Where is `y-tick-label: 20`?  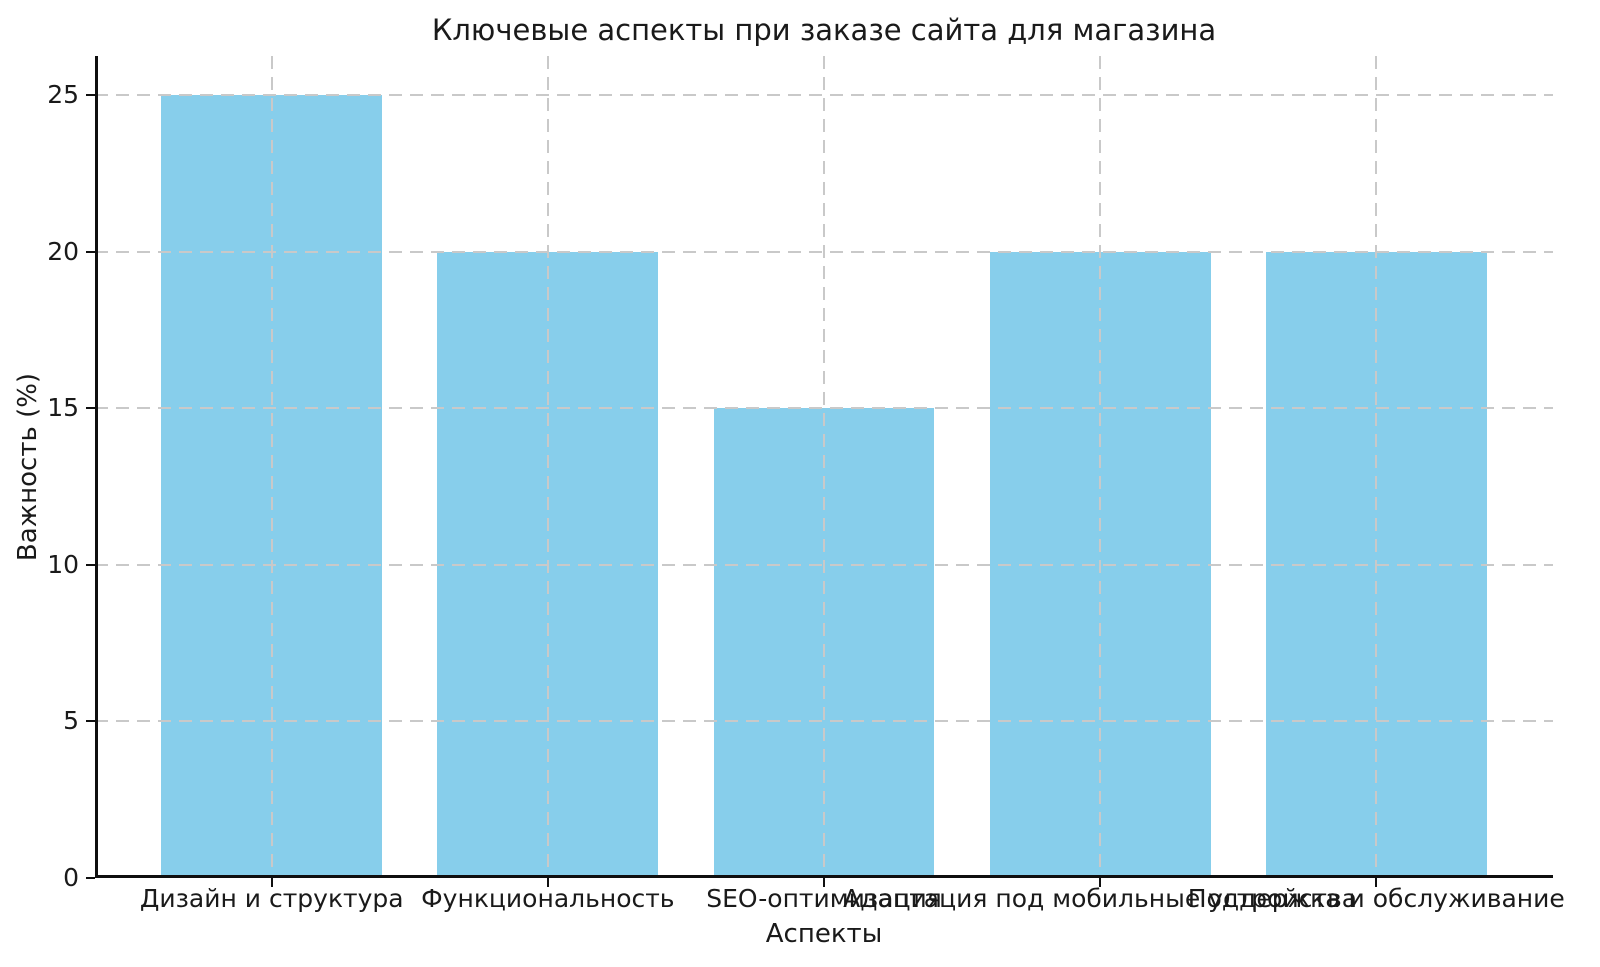 y-tick-label: 20 is located at coordinates (63, 251).